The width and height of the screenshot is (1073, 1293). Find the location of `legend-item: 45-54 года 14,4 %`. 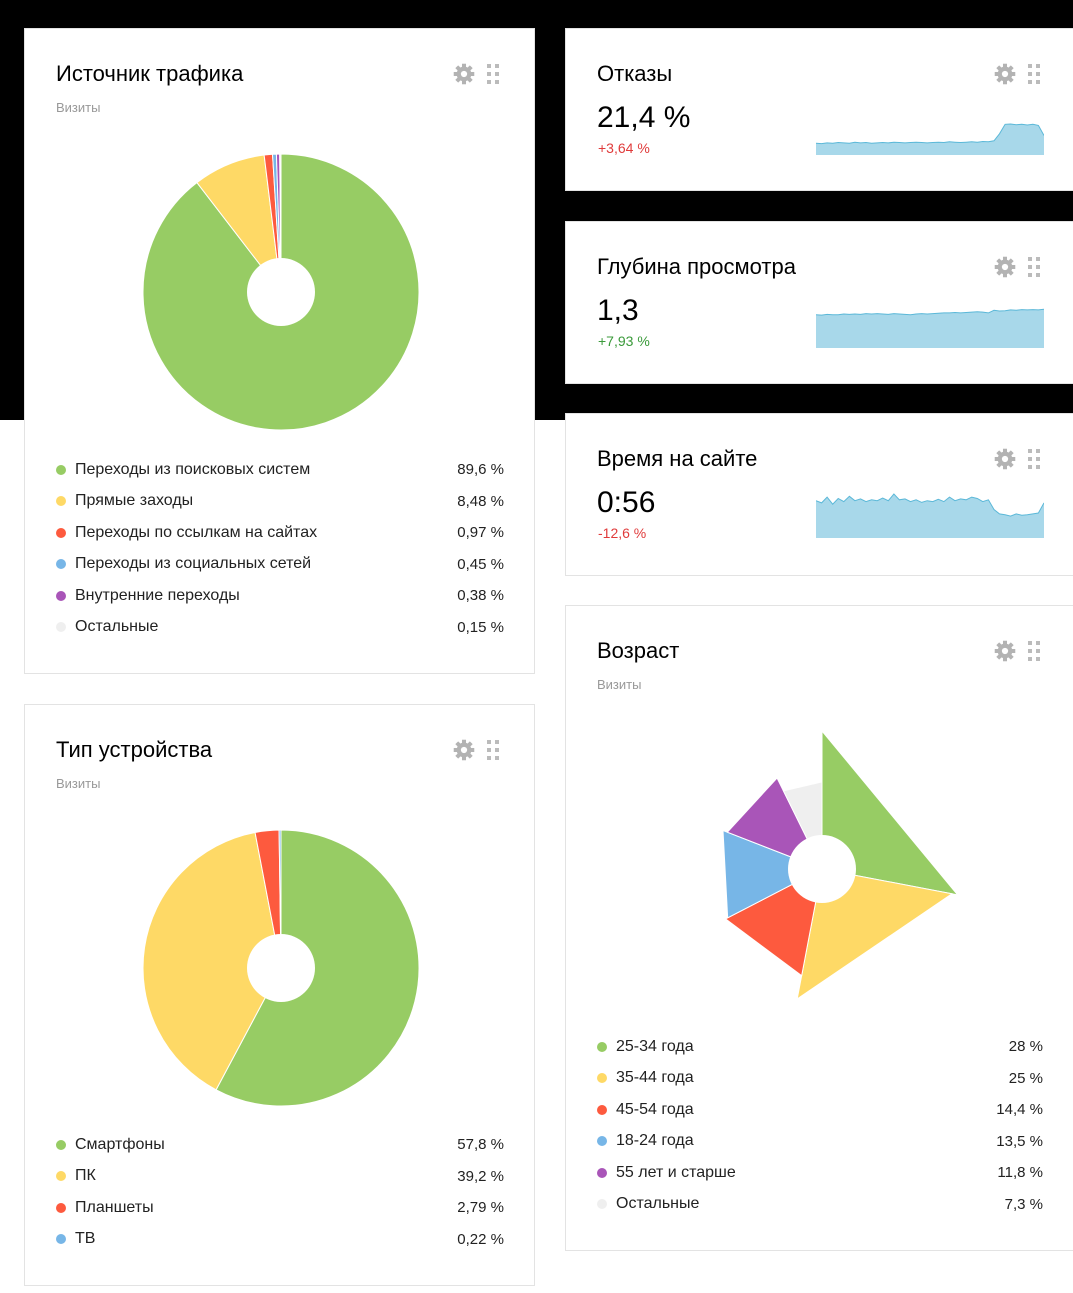

legend-item: 45-54 года 14,4 % is located at coordinates (820, 1110).